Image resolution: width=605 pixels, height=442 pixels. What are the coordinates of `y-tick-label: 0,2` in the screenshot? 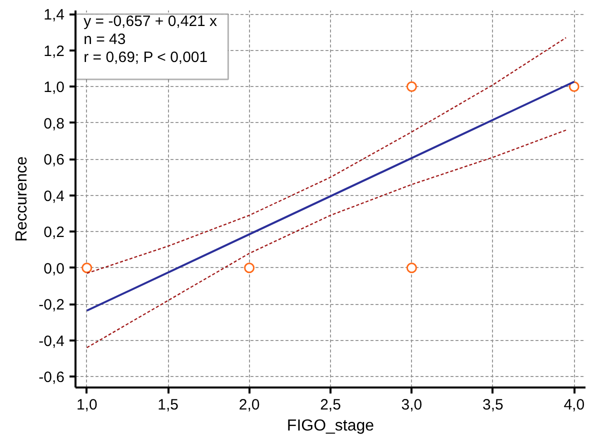 It's located at (54, 233).